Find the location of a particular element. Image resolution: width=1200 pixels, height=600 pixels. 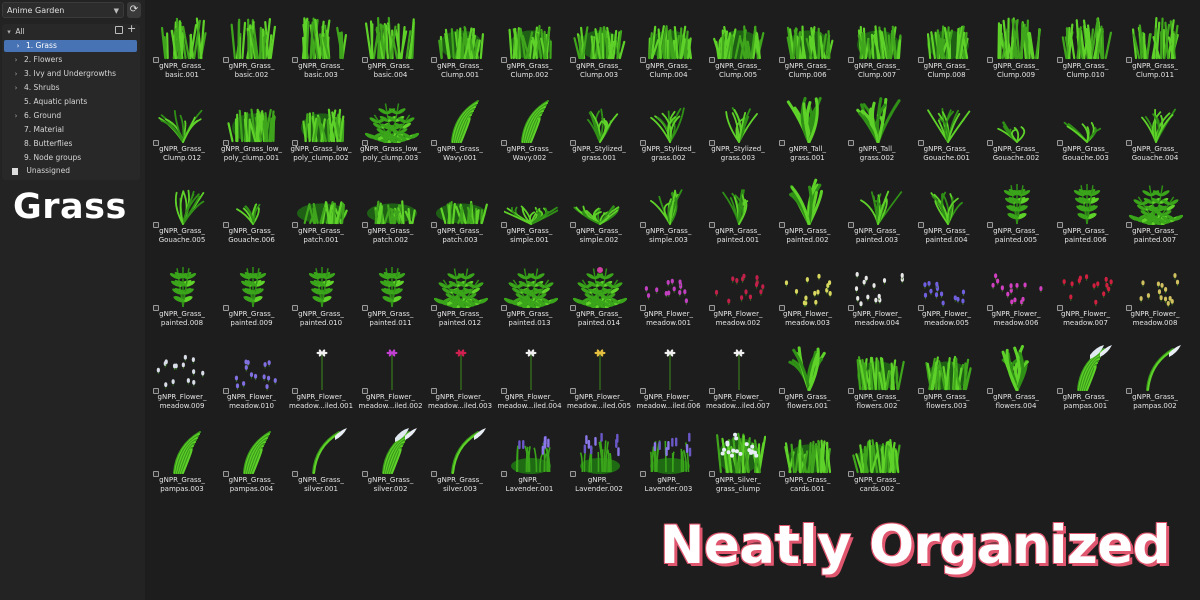

asset-tile: gNPR_Flower_ meadow...iled.003 is located at coordinates (460, 378).